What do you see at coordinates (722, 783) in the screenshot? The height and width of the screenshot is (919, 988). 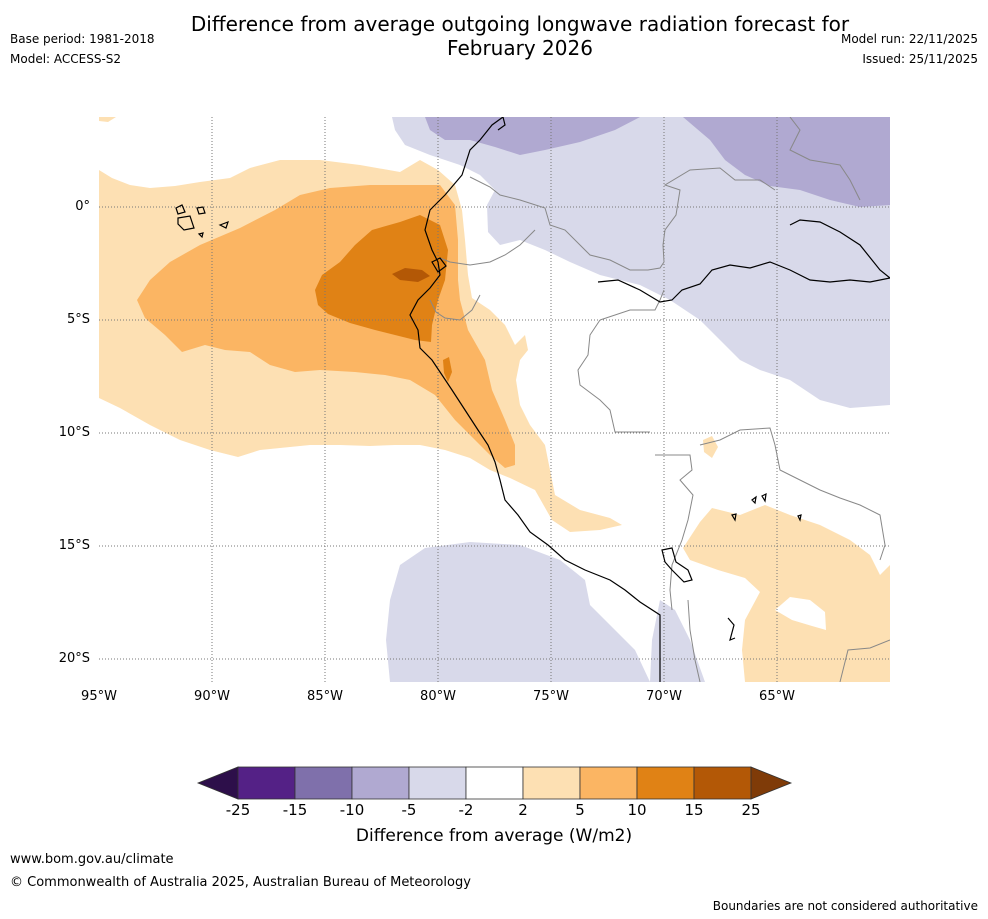 I see `colorbar-bin-p15-p25` at bounding box center [722, 783].